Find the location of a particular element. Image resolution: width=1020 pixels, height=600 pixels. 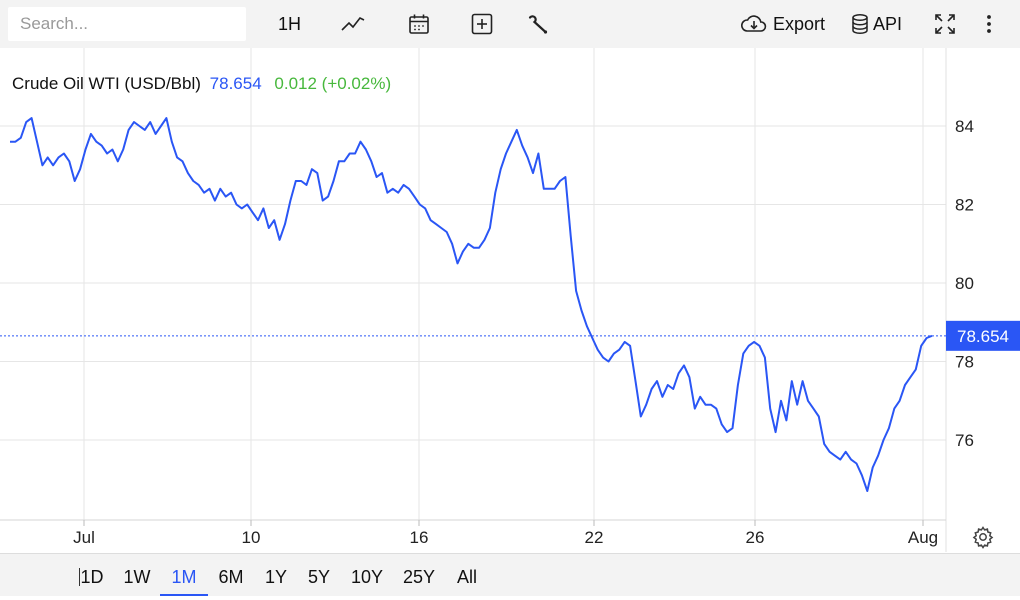

y-tick-label: 78 is located at coordinates (964, 362).